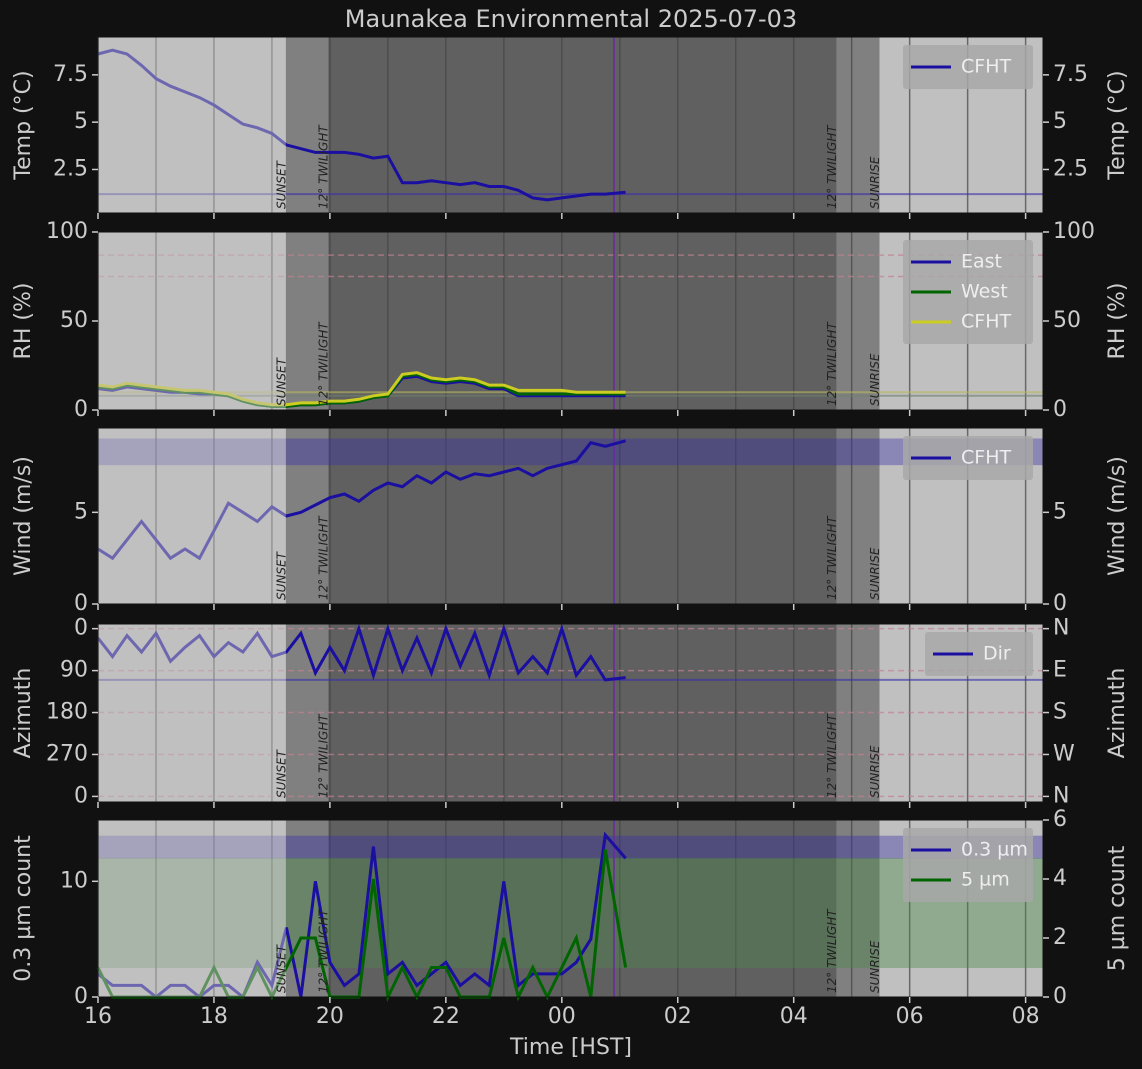  I want to click on x-tick-label: 20, so click(330, 1016).